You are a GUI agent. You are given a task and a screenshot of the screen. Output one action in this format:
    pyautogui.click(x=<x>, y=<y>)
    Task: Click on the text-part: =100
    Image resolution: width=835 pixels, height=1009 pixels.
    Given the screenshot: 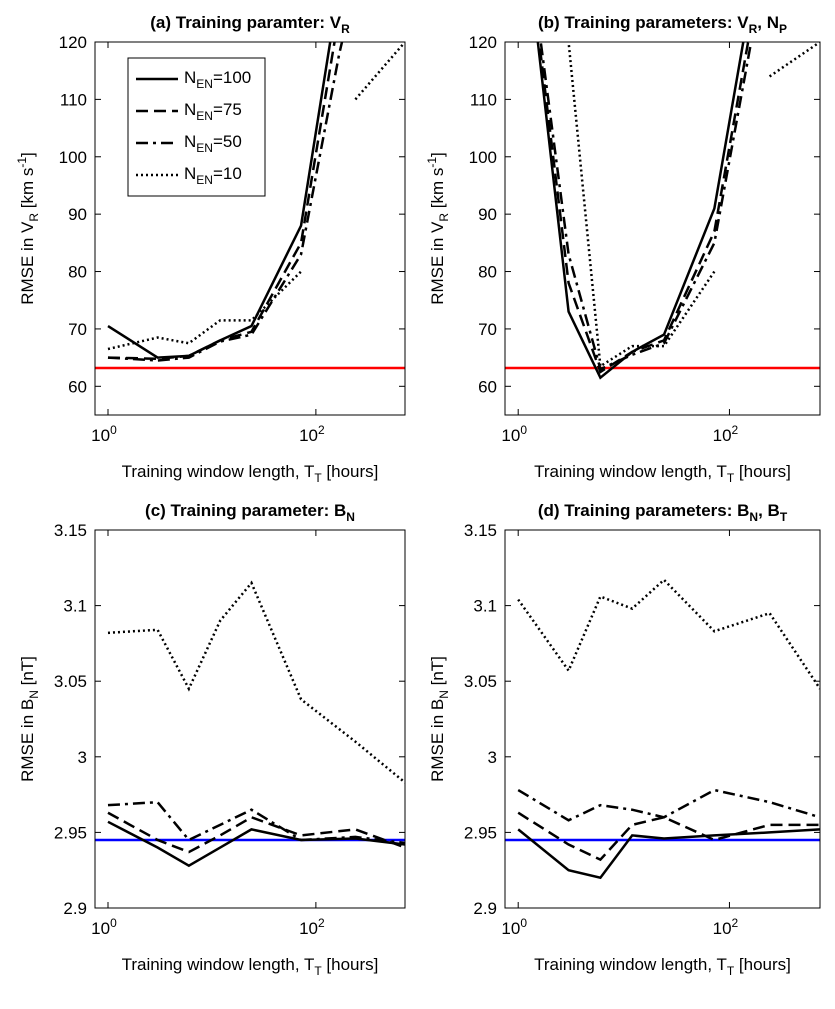 What is the action you would take?
    pyautogui.click(x=232, y=77)
    